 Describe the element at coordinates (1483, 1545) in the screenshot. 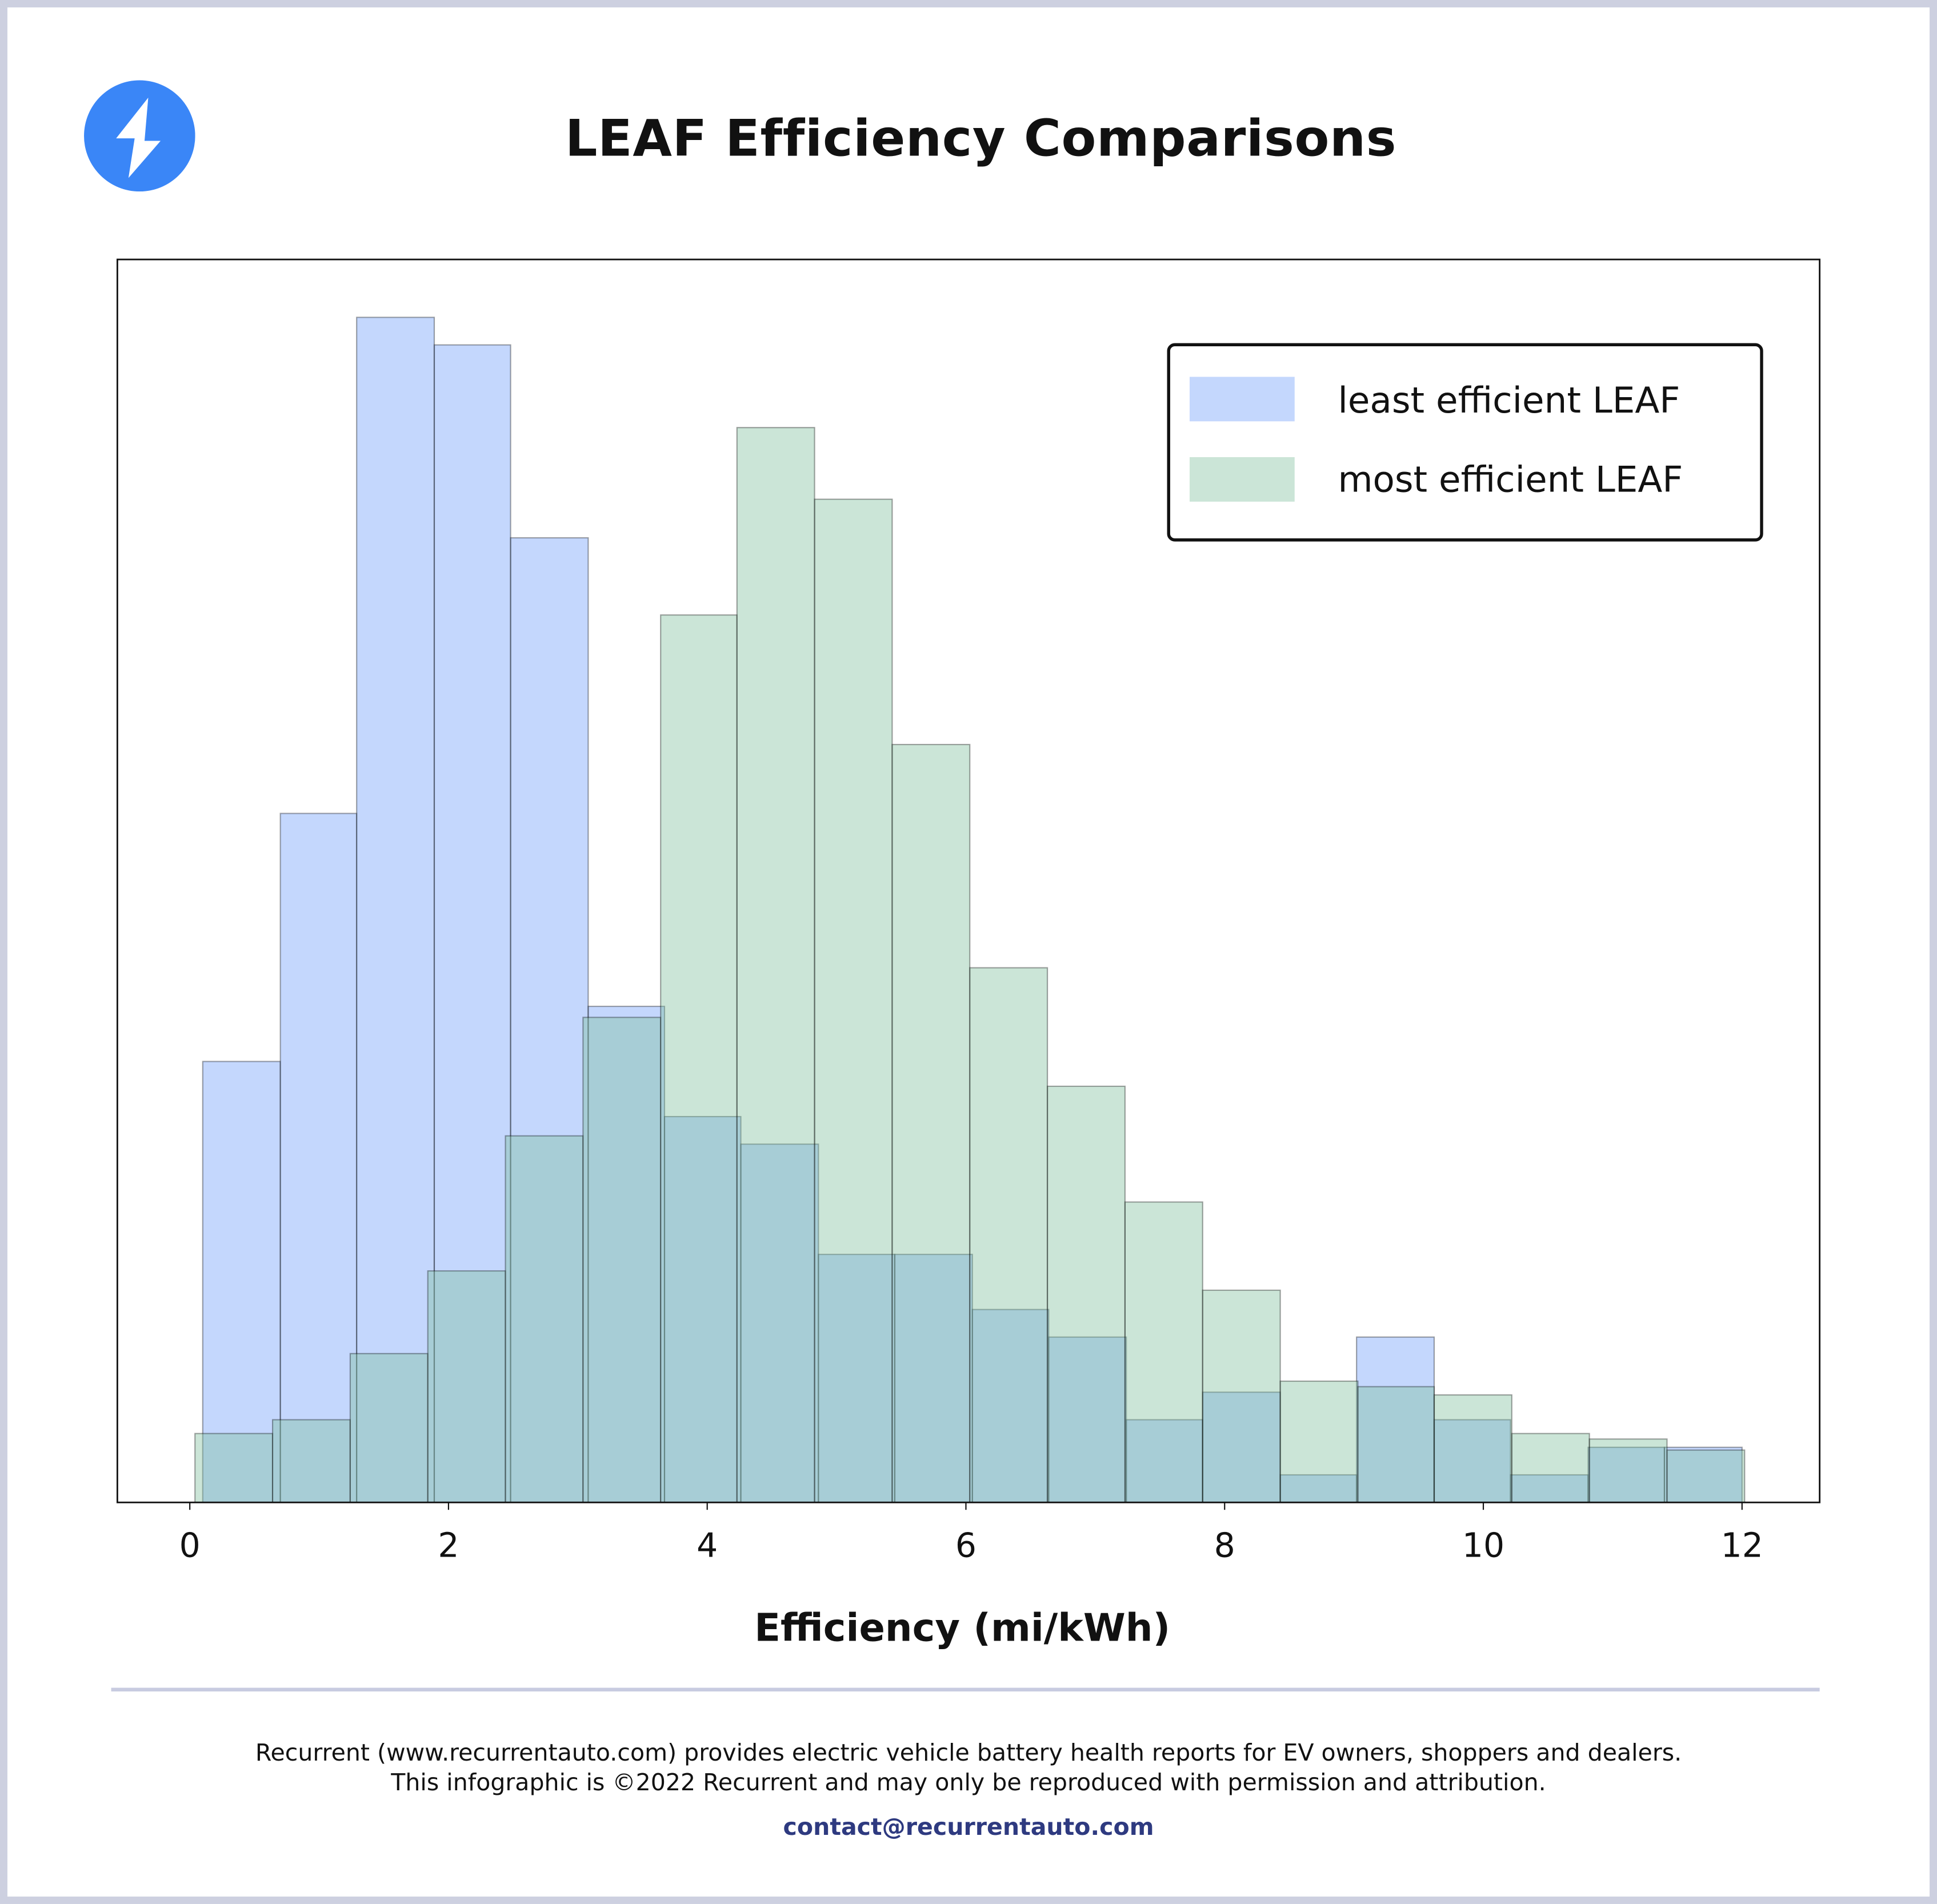

I see `x-tick-label: 10` at that location.